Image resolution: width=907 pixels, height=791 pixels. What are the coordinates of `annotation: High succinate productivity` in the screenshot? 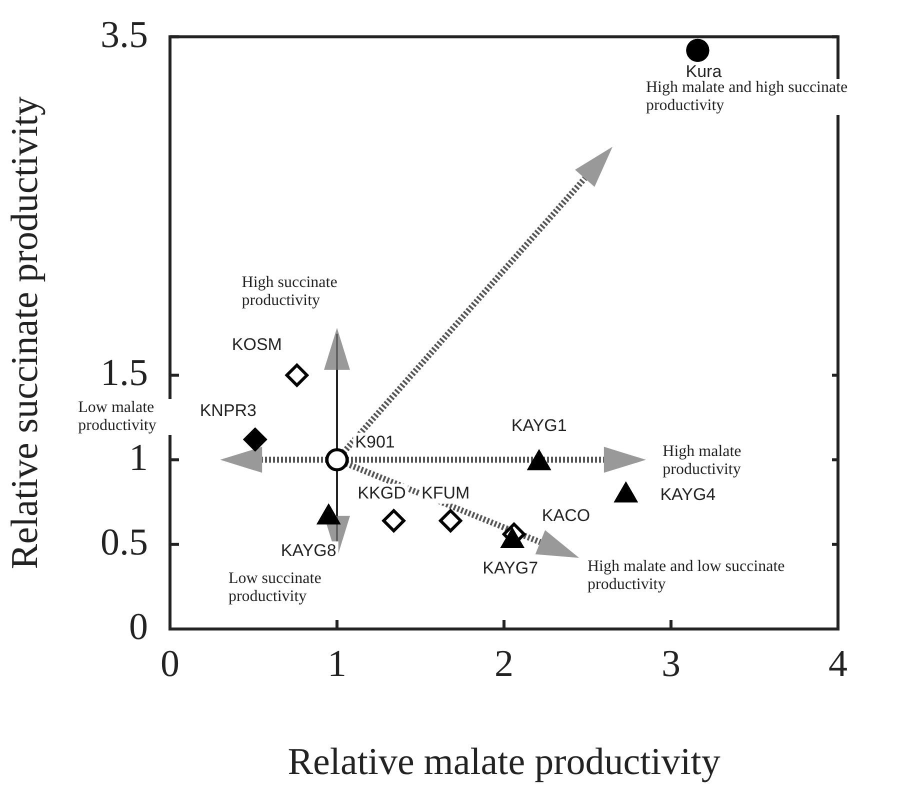 It's located at (309, 292).